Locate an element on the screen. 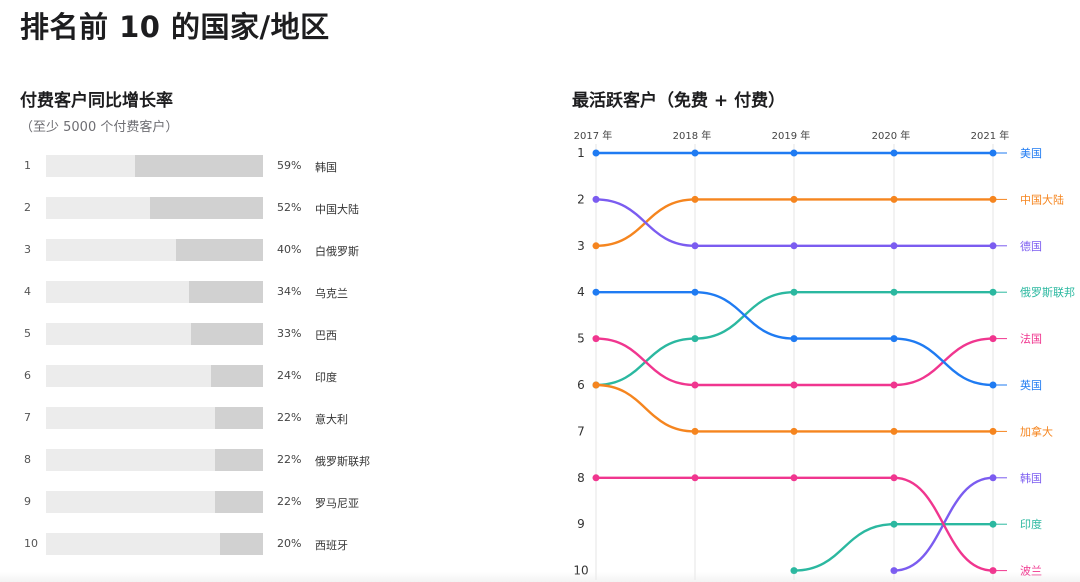  country-label: 俄罗斯联邦 is located at coordinates (342, 461).